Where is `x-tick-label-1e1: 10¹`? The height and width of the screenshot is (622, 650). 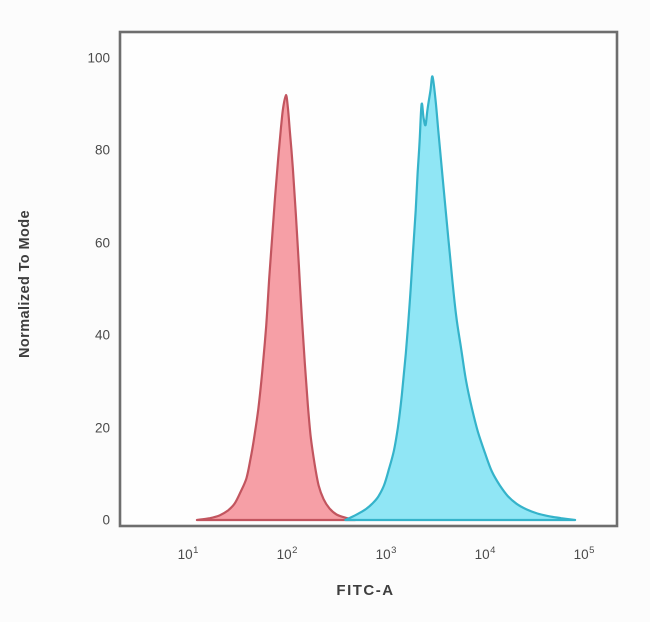 x-tick-label-1e1: 10¹ is located at coordinates (188, 553).